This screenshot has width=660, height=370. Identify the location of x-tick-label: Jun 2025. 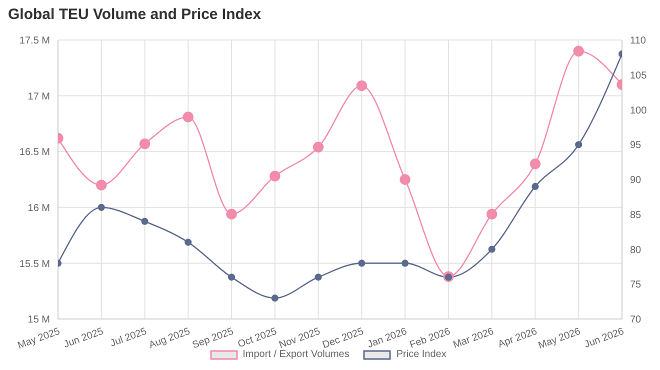
(84, 338).